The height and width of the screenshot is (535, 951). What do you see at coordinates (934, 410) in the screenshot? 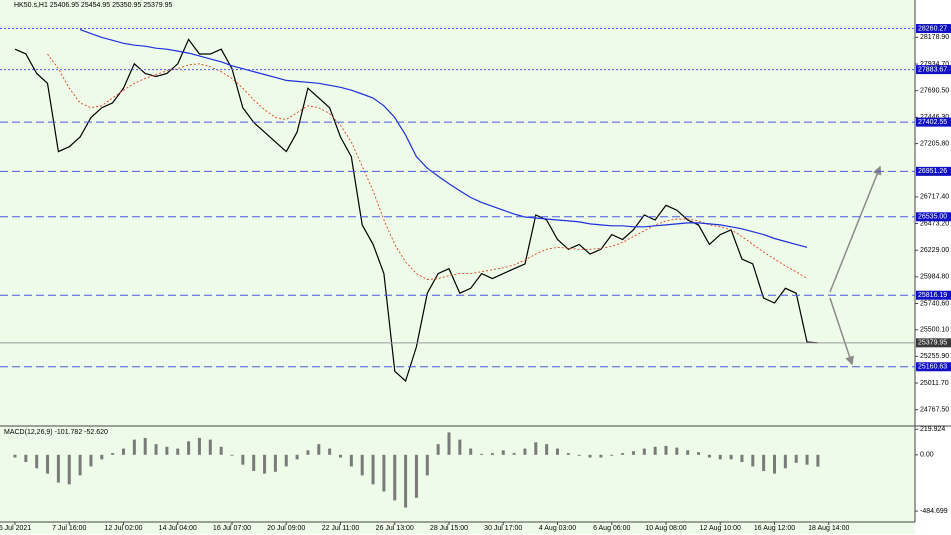
I see `y-tick-label: 24767.50` at bounding box center [934, 410].